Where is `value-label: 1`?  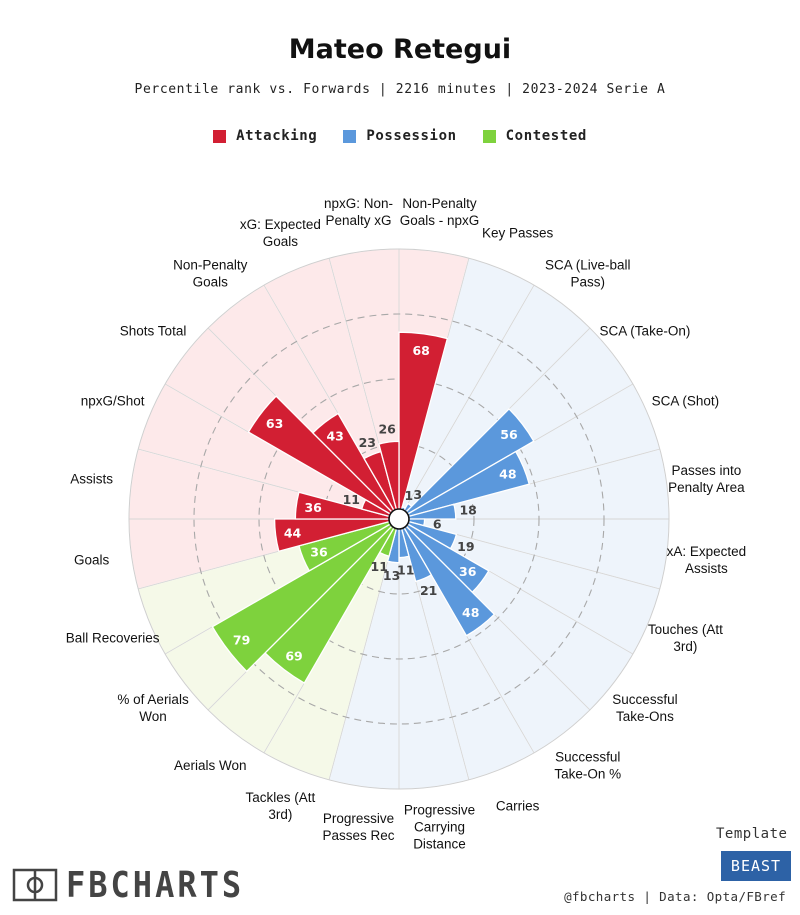
value-label: 1 is located at coordinates (408, 495).